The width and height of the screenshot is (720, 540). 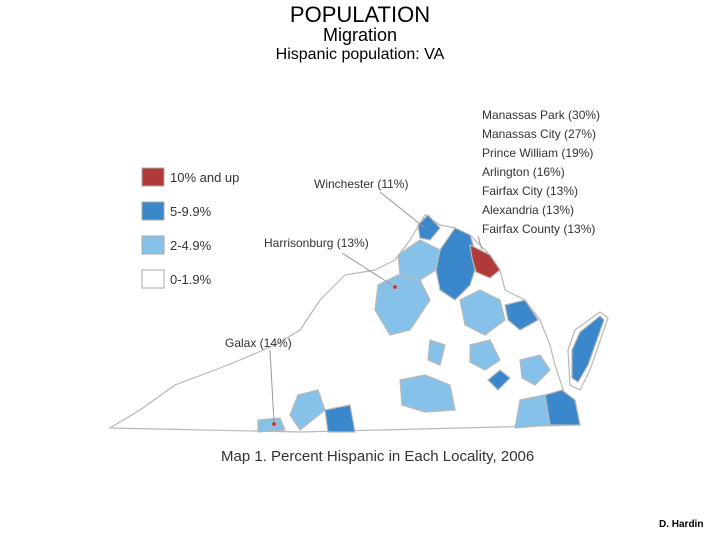 I want to click on annotation: Winchester (11%), so click(x=361, y=184).